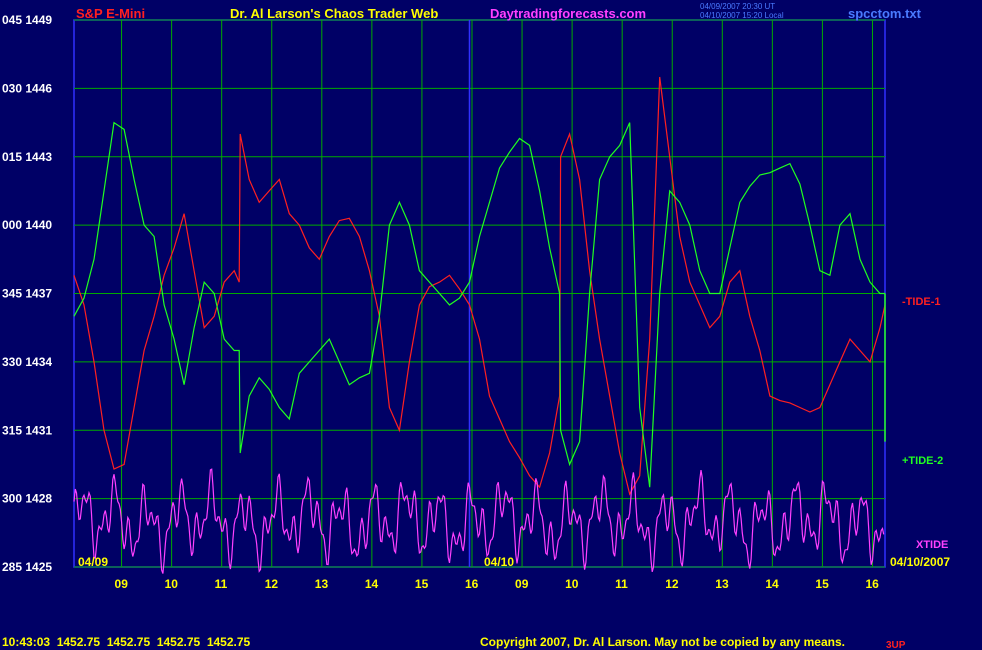 The width and height of the screenshot is (982, 650). What do you see at coordinates (27, 430) in the screenshot?
I see `y-tick-label: 315 1431` at bounding box center [27, 430].